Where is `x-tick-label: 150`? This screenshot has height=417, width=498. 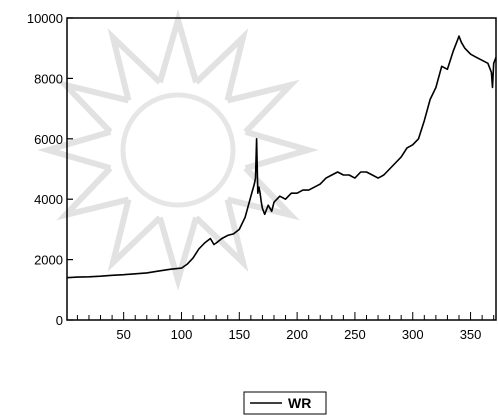 x-tick-label: 150 is located at coordinates (239, 334).